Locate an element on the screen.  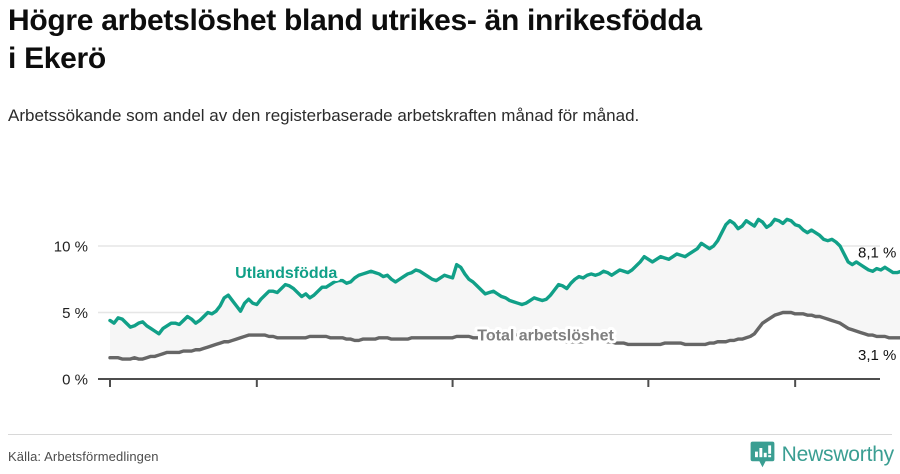
x-axis: 2008 2011 2015 2019 2022 is located at coordinates (486, 386).